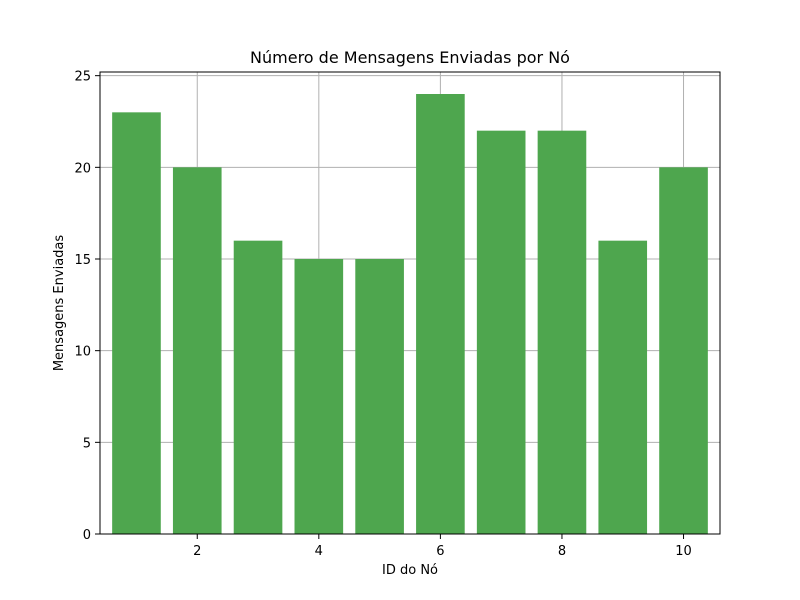 This screenshot has height=600, width=800. Describe the element at coordinates (562, 551) in the screenshot. I see `x-tick-label: 8` at that location.